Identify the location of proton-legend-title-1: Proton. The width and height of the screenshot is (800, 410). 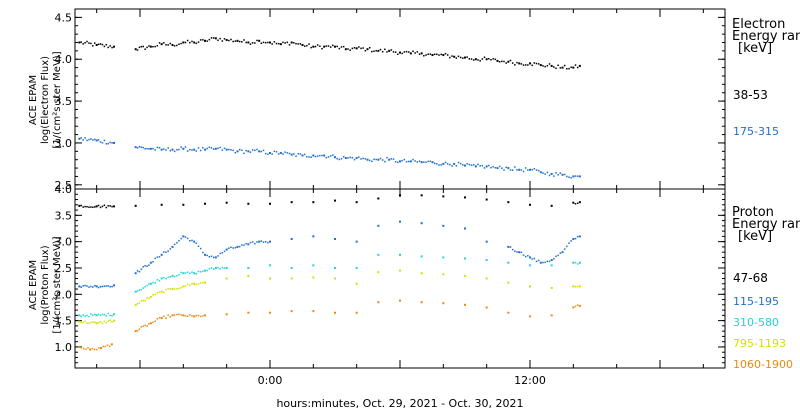
(753, 212).